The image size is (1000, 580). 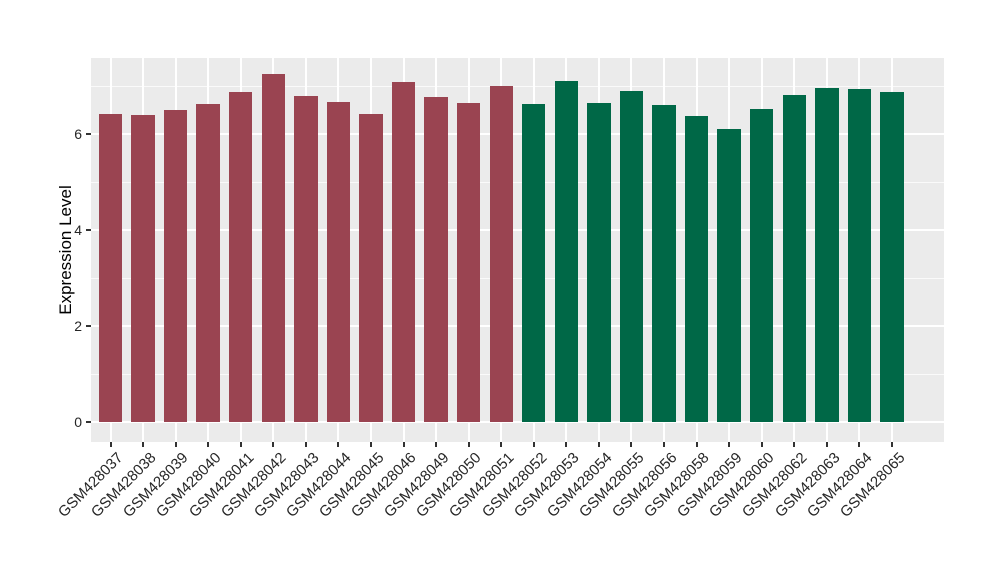 What do you see at coordinates (208, 262) in the screenshot?
I see `bar-GSM428040` at bounding box center [208, 262].